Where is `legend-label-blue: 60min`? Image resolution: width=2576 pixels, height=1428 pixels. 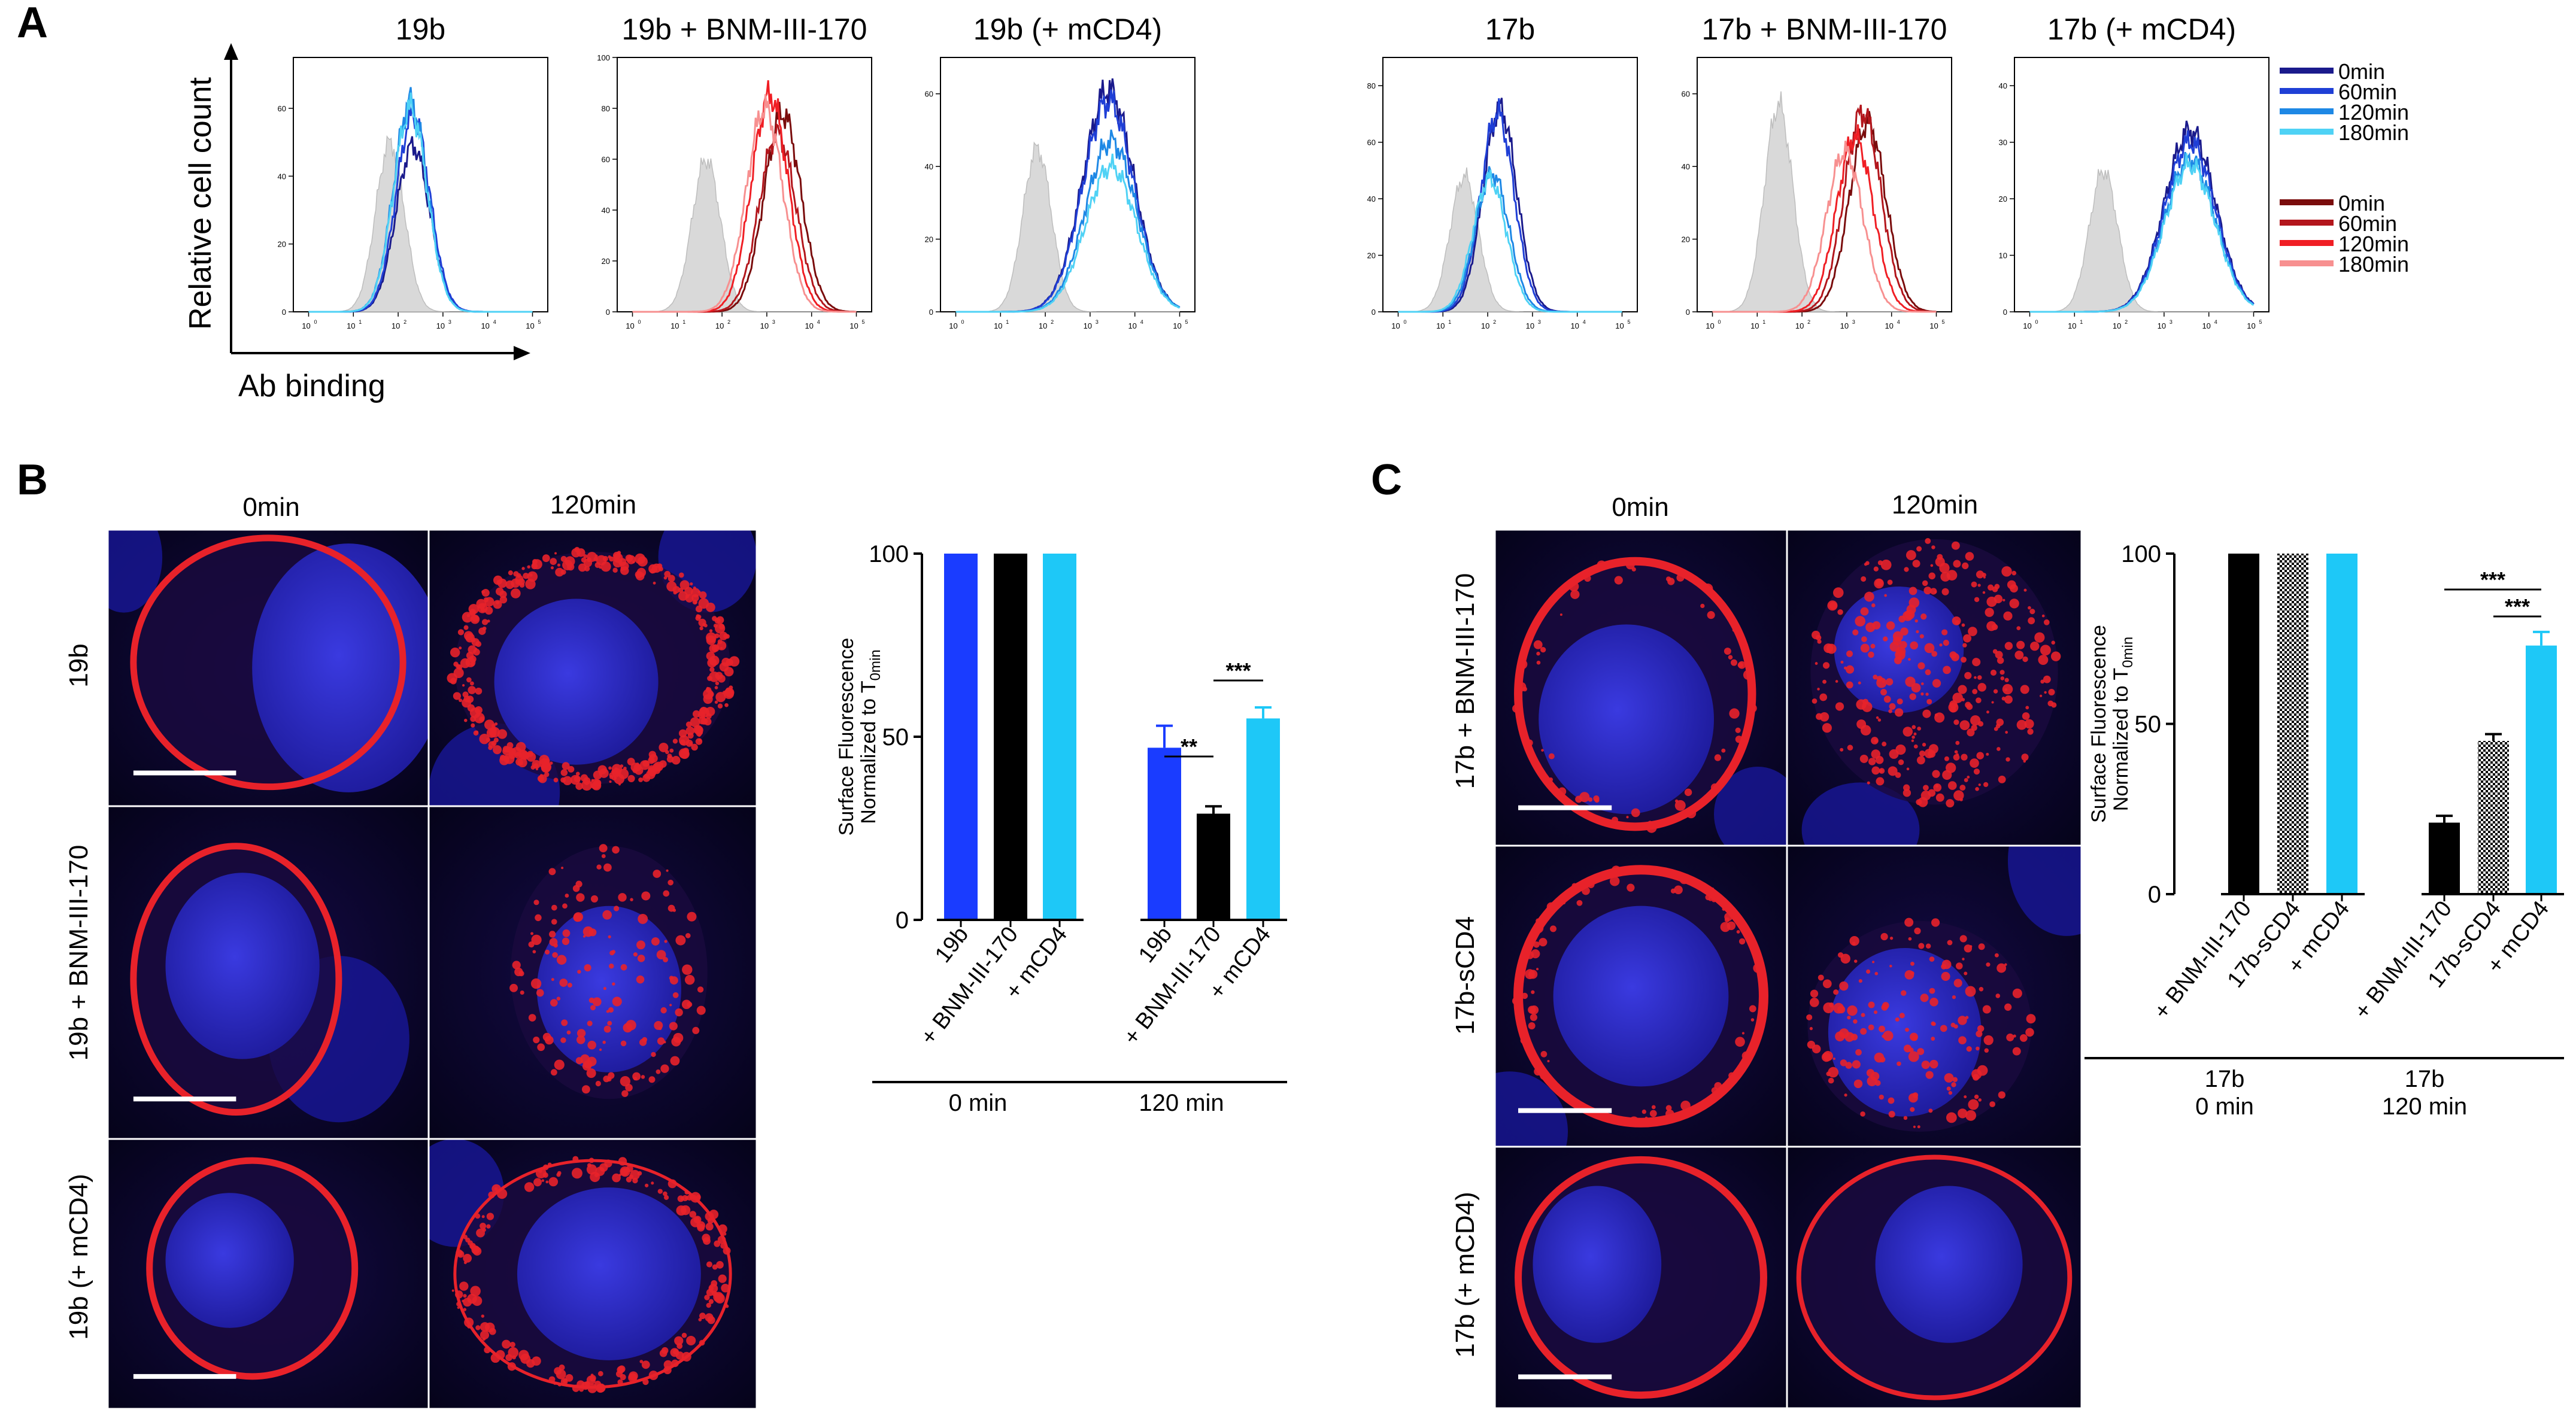
legend-label-blue: 60min is located at coordinates (2367, 92).